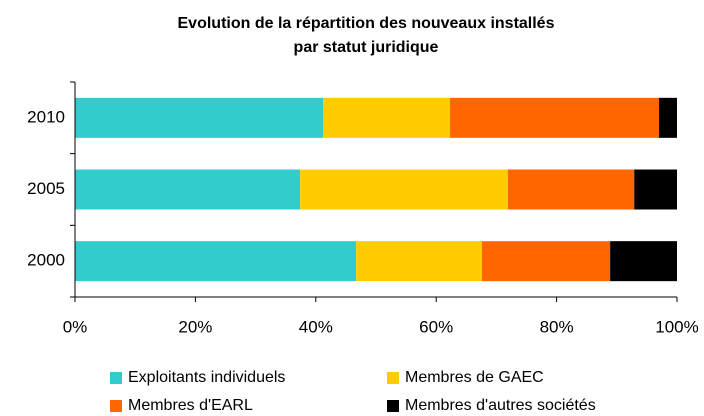 This screenshot has width=704, height=416. Describe the element at coordinates (195, 326) in the screenshot. I see `x-tick-label: 20%` at that location.